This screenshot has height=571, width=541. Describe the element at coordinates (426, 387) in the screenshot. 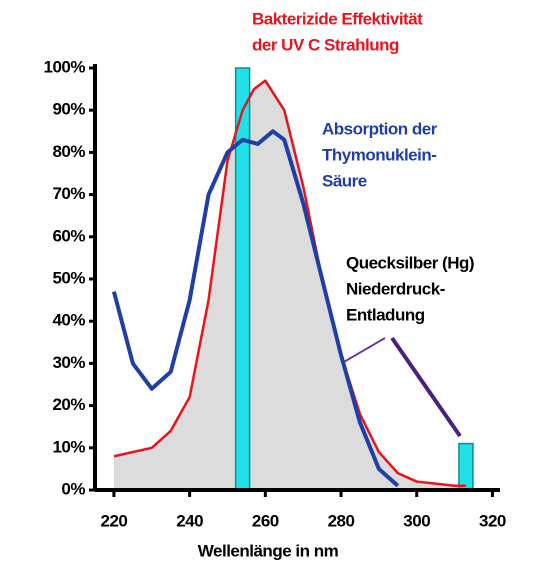

I see `pointer-line` at that location.